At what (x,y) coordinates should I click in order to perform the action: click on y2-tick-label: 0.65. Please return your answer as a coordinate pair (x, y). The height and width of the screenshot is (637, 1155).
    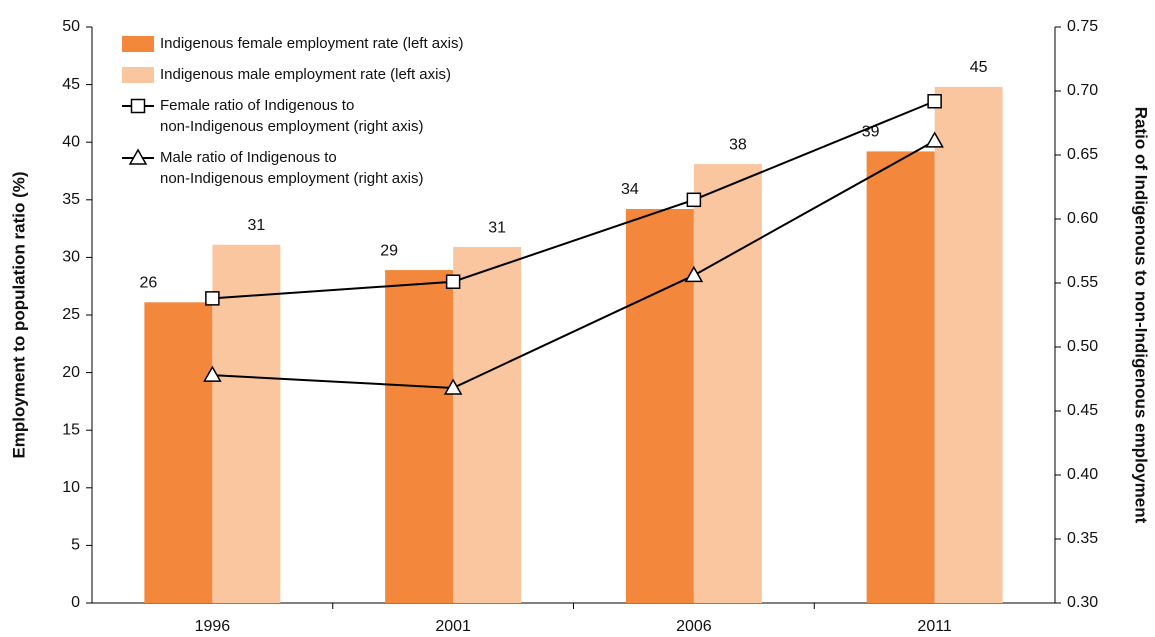
    Looking at the image, I should click on (1082, 154).